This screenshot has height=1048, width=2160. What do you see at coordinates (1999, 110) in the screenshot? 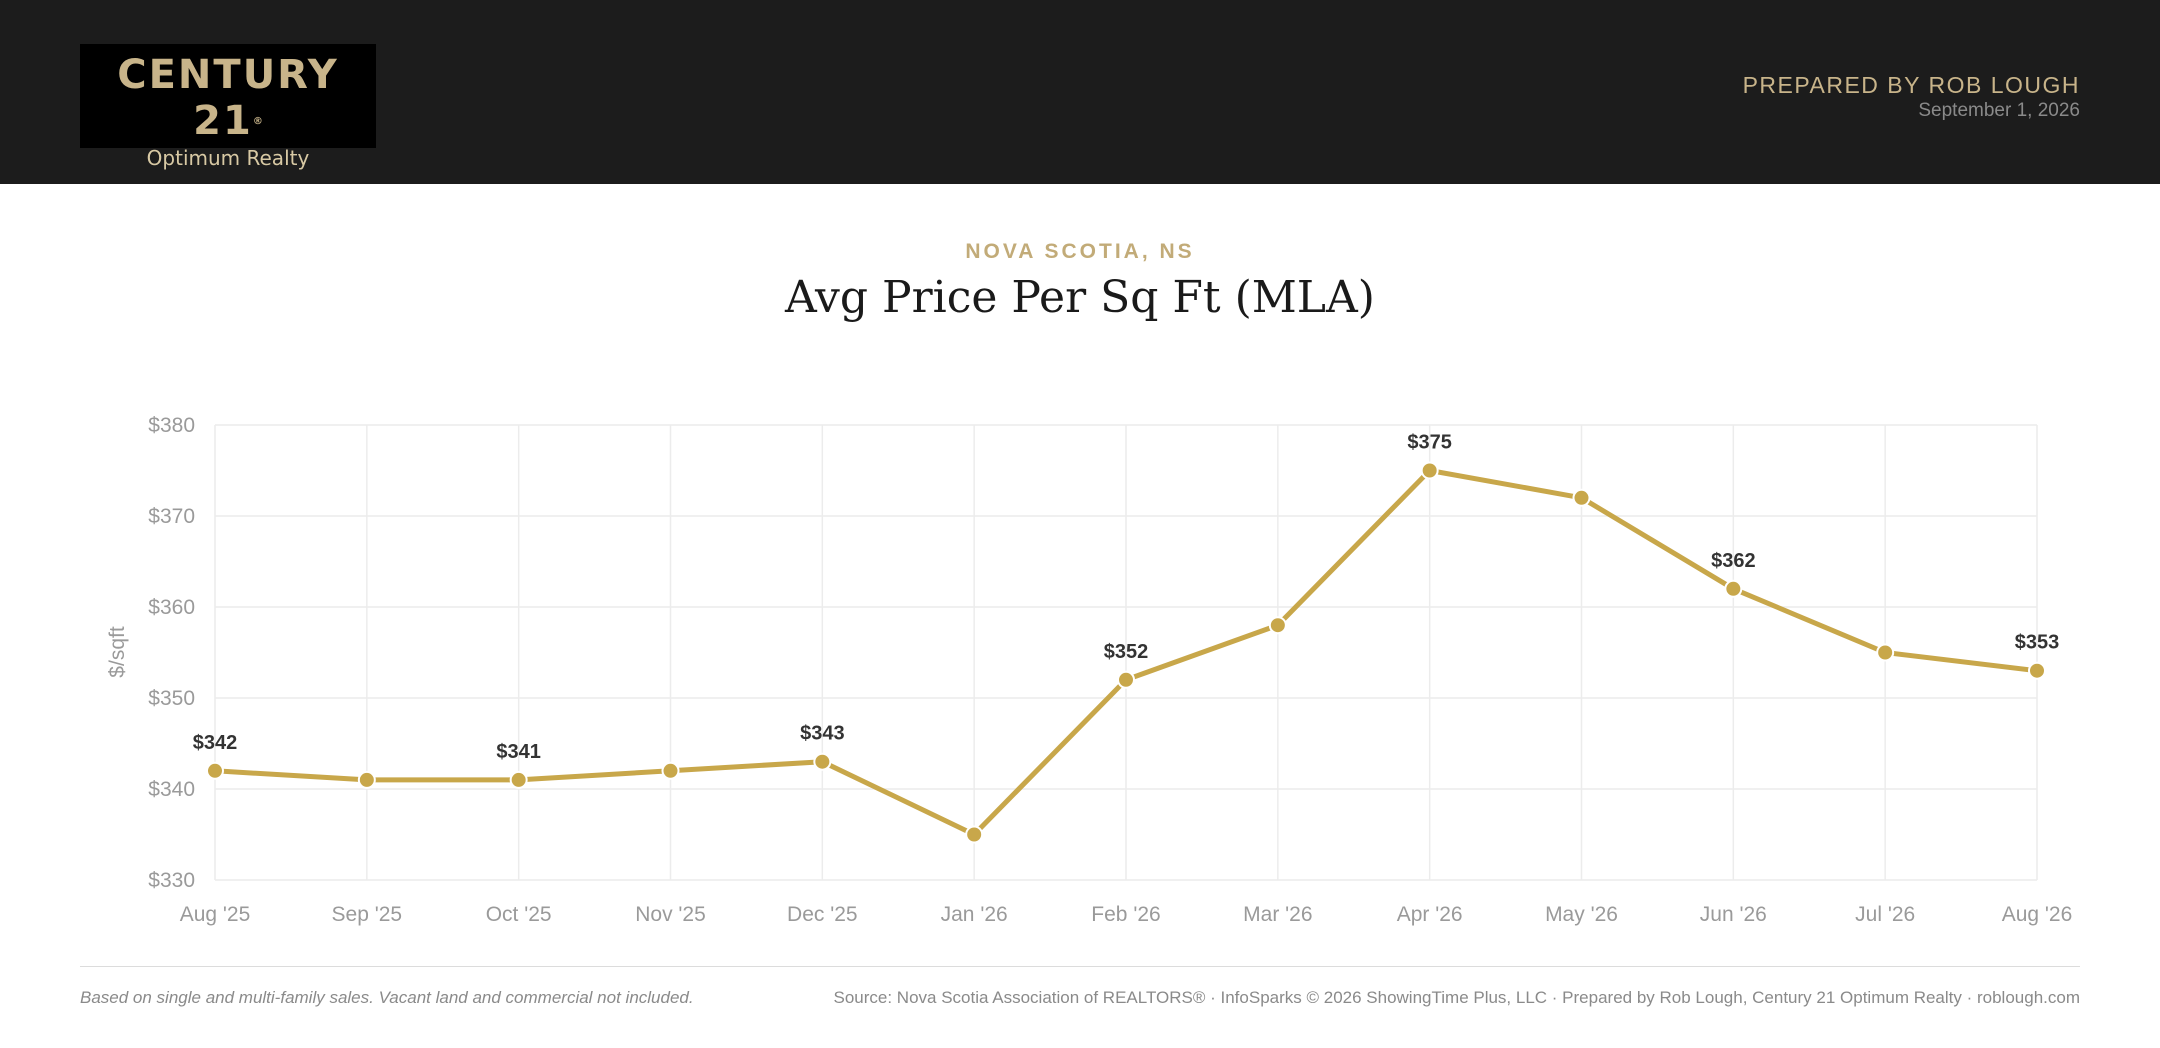
I see `report-date: September 1, 2026` at bounding box center [1999, 110].